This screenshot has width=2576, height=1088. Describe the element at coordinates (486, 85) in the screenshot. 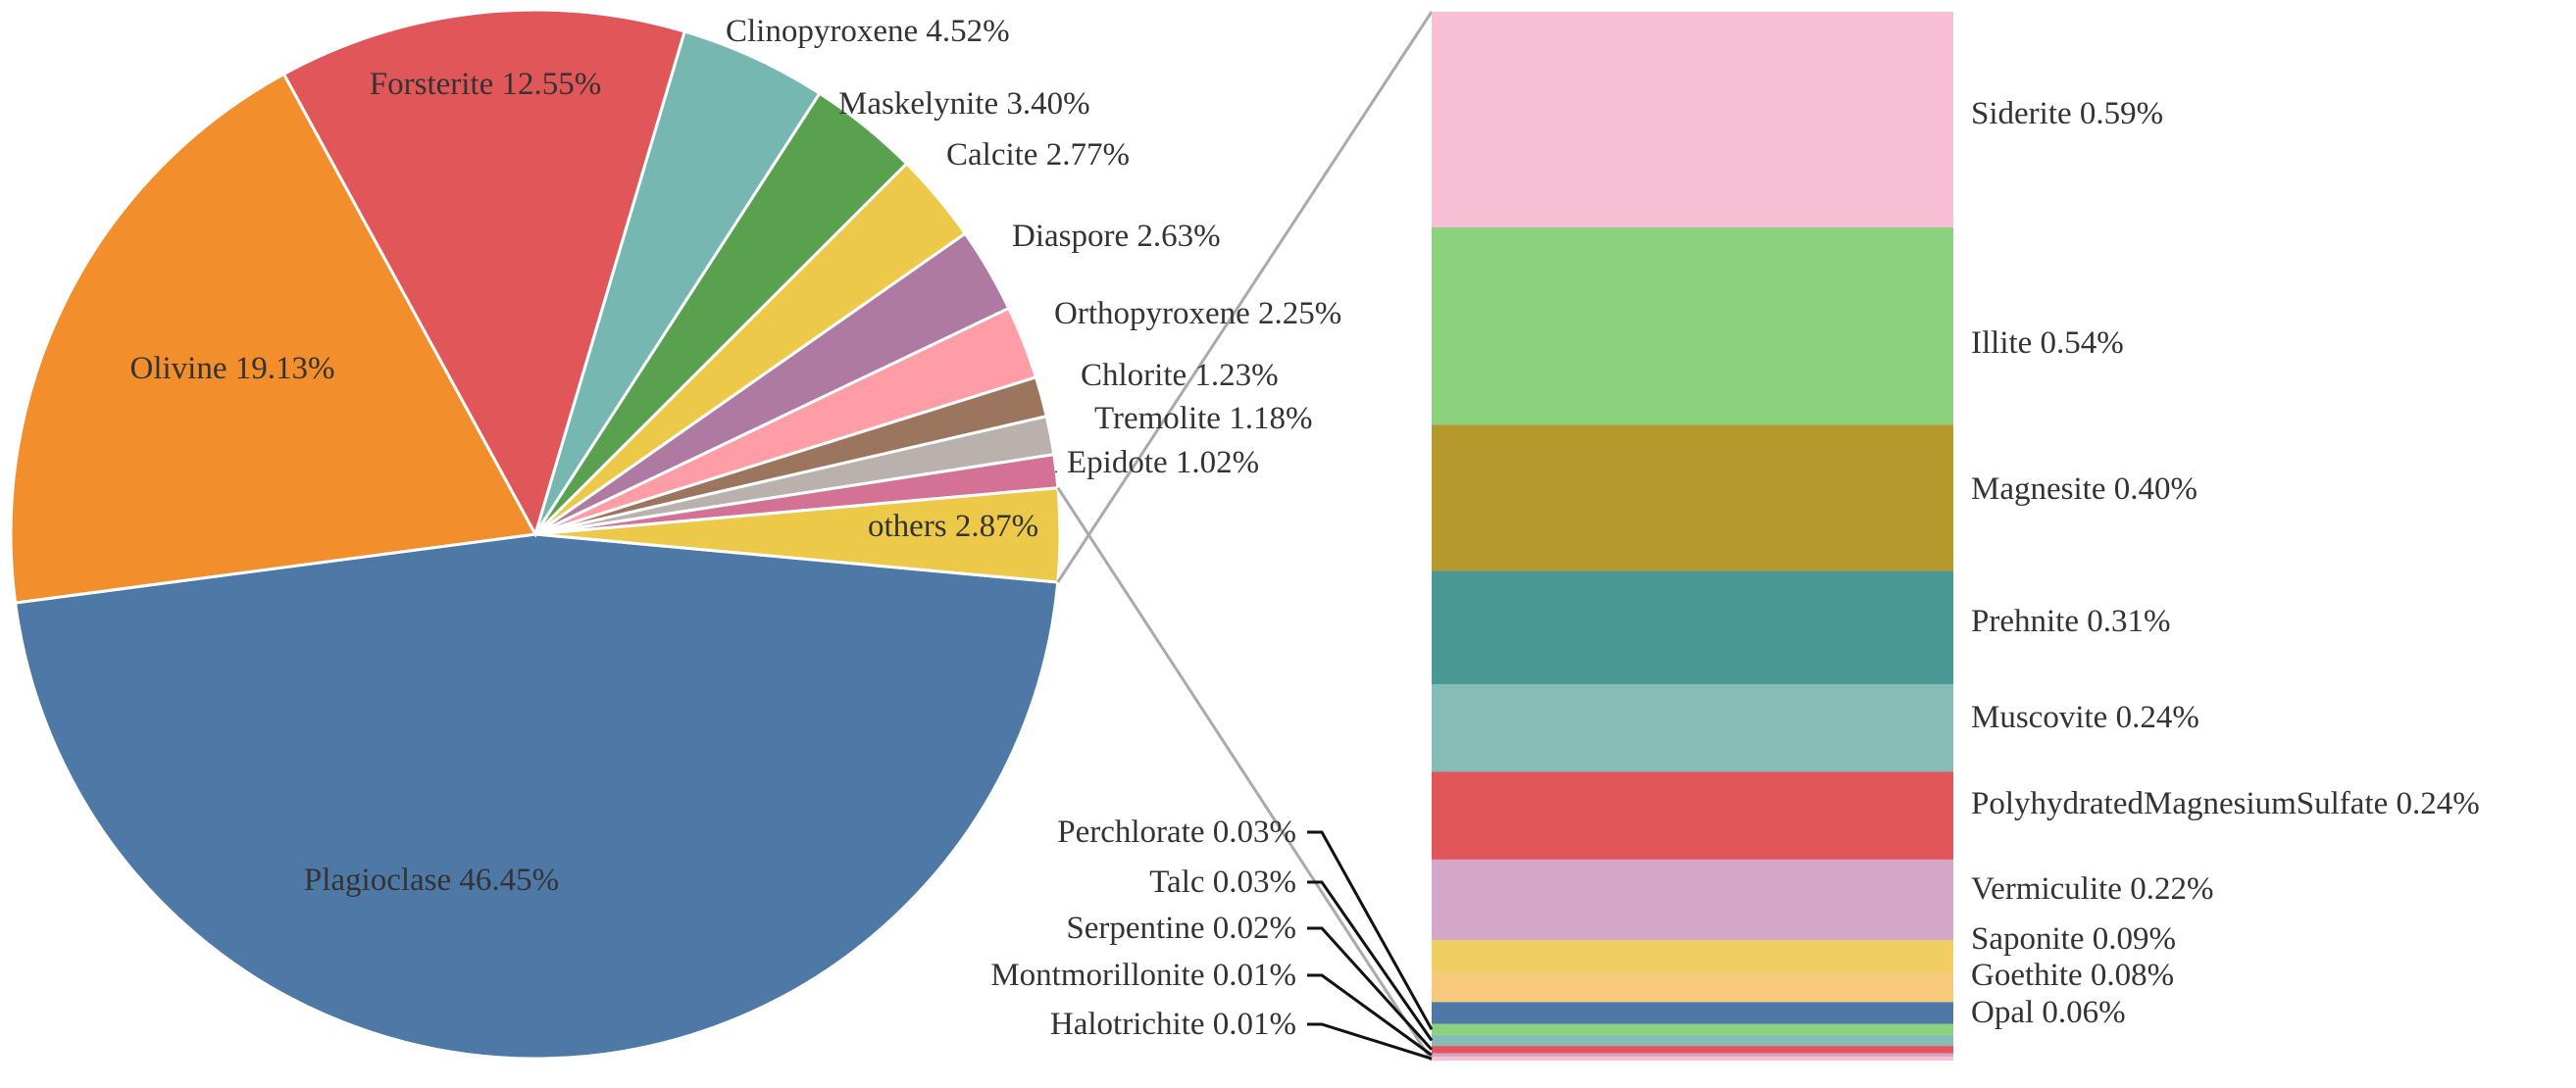

I see `pie-label-forsterite: Forsterite 12.55%` at that location.